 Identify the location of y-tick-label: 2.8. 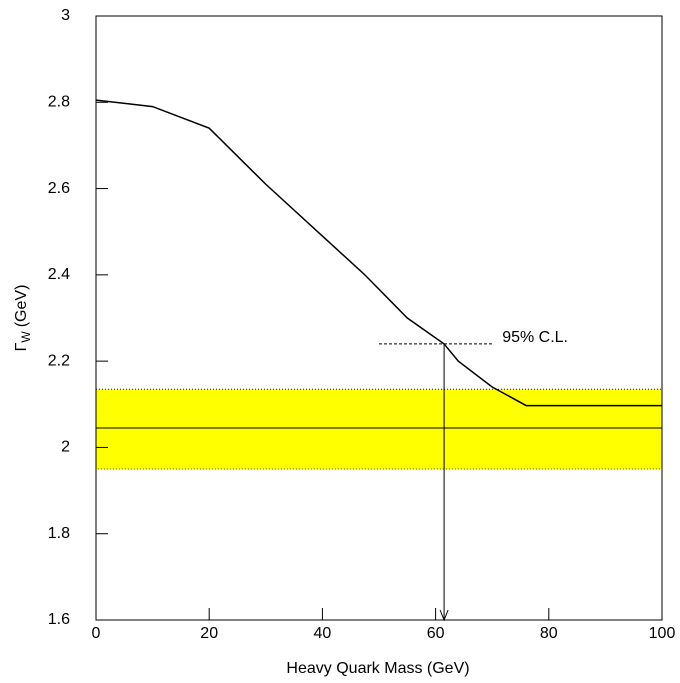
(59, 102).